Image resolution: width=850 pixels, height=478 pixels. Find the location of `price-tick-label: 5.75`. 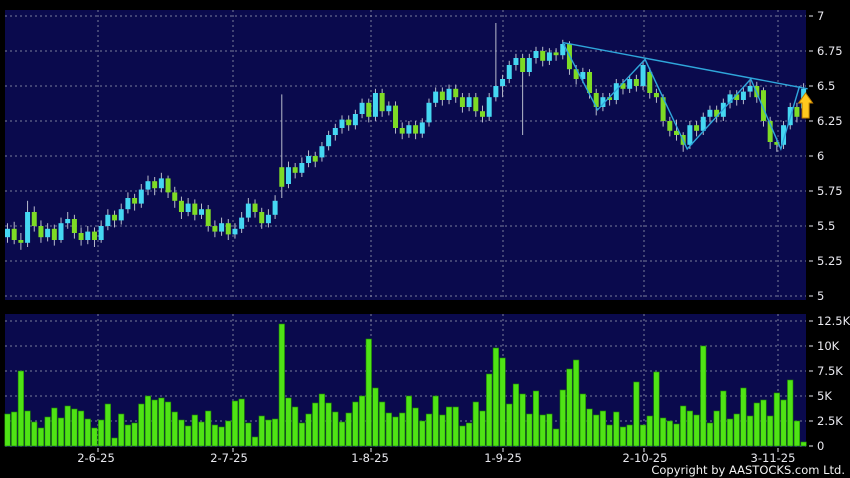

price-tick-label: 5.75 is located at coordinates (830, 191).